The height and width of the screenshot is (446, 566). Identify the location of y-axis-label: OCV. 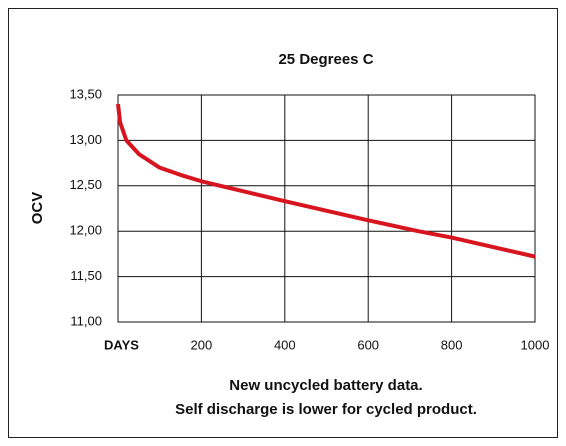
(37, 208).